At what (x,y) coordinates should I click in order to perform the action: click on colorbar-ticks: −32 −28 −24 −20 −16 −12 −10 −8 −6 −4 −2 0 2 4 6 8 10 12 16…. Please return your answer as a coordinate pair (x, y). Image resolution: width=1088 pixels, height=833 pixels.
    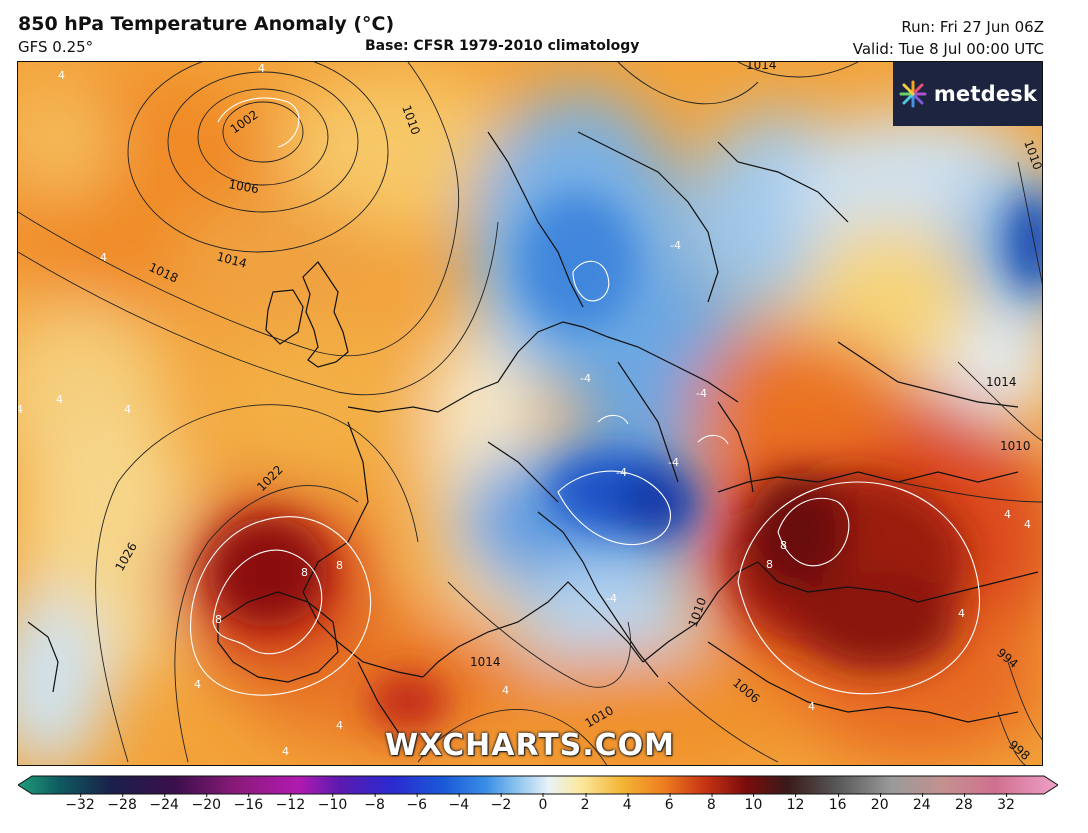
    Looking at the image, I should click on (544, 806).